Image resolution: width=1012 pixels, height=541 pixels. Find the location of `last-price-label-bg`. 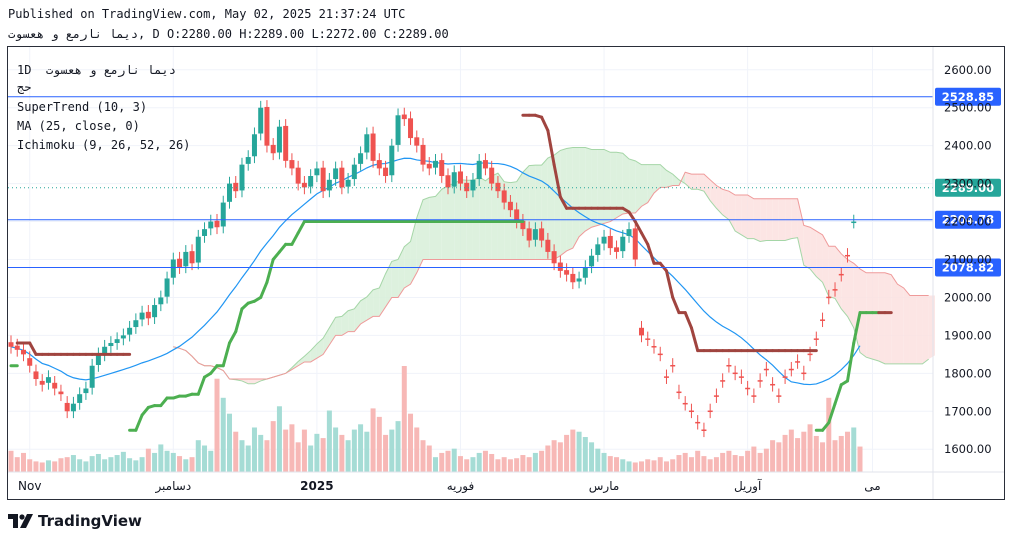

last-price-label-bg is located at coordinates (968, 187).